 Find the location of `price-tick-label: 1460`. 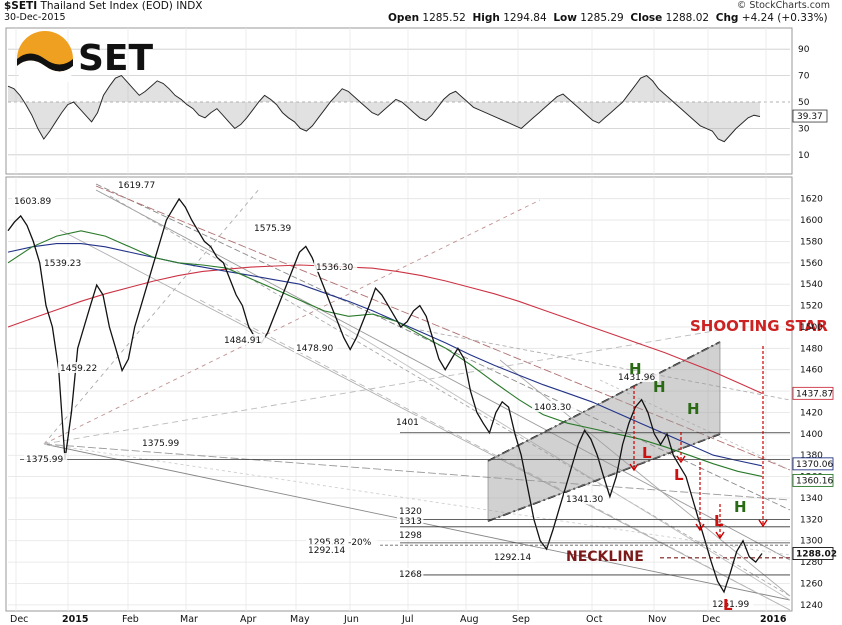

price-tick-label: 1460 is located at coordinates (811, 371).